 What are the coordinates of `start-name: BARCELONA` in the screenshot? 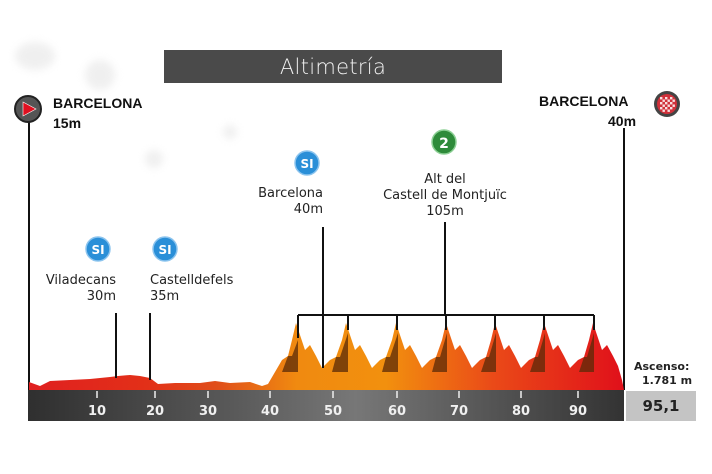 It's located at (98, 103).